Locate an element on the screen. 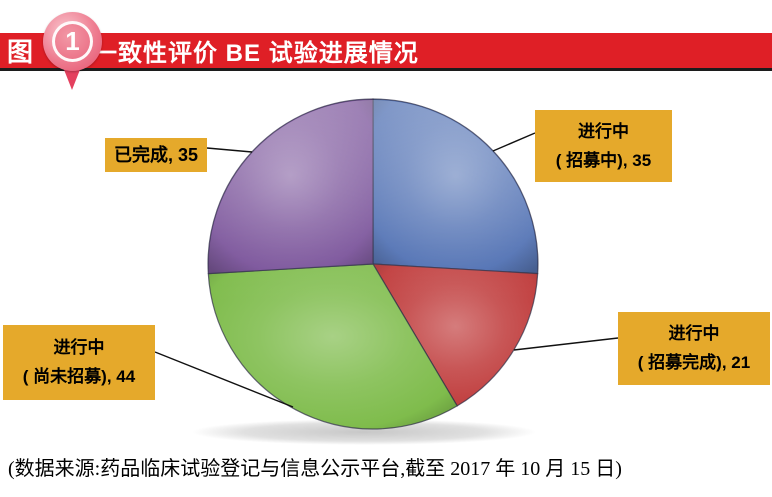 The width and height of the screenshot is (772, 497). callout-value: ( 招募中), 35 is located at coordinates (603, 160).